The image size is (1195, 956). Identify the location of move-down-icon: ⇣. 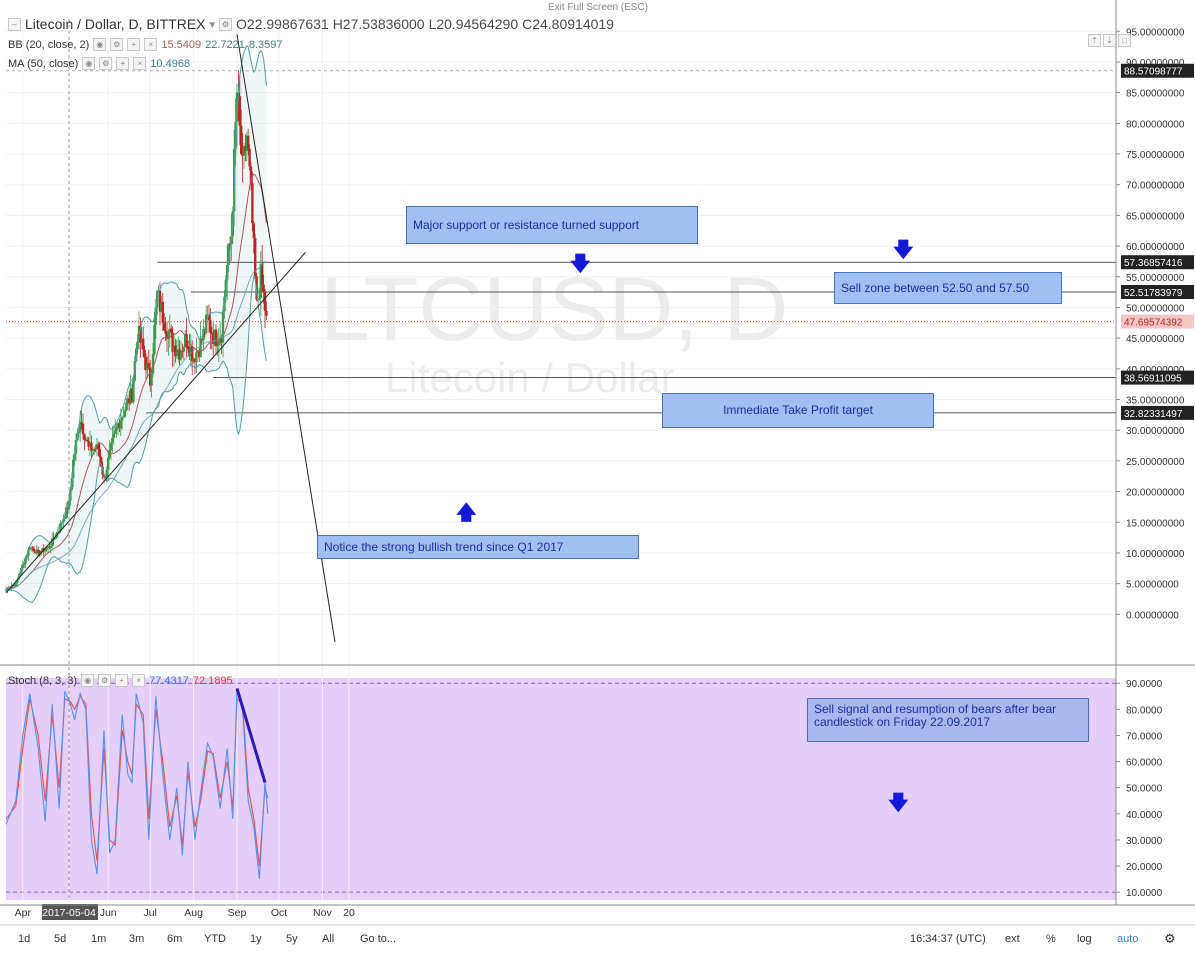
(1109, 40).